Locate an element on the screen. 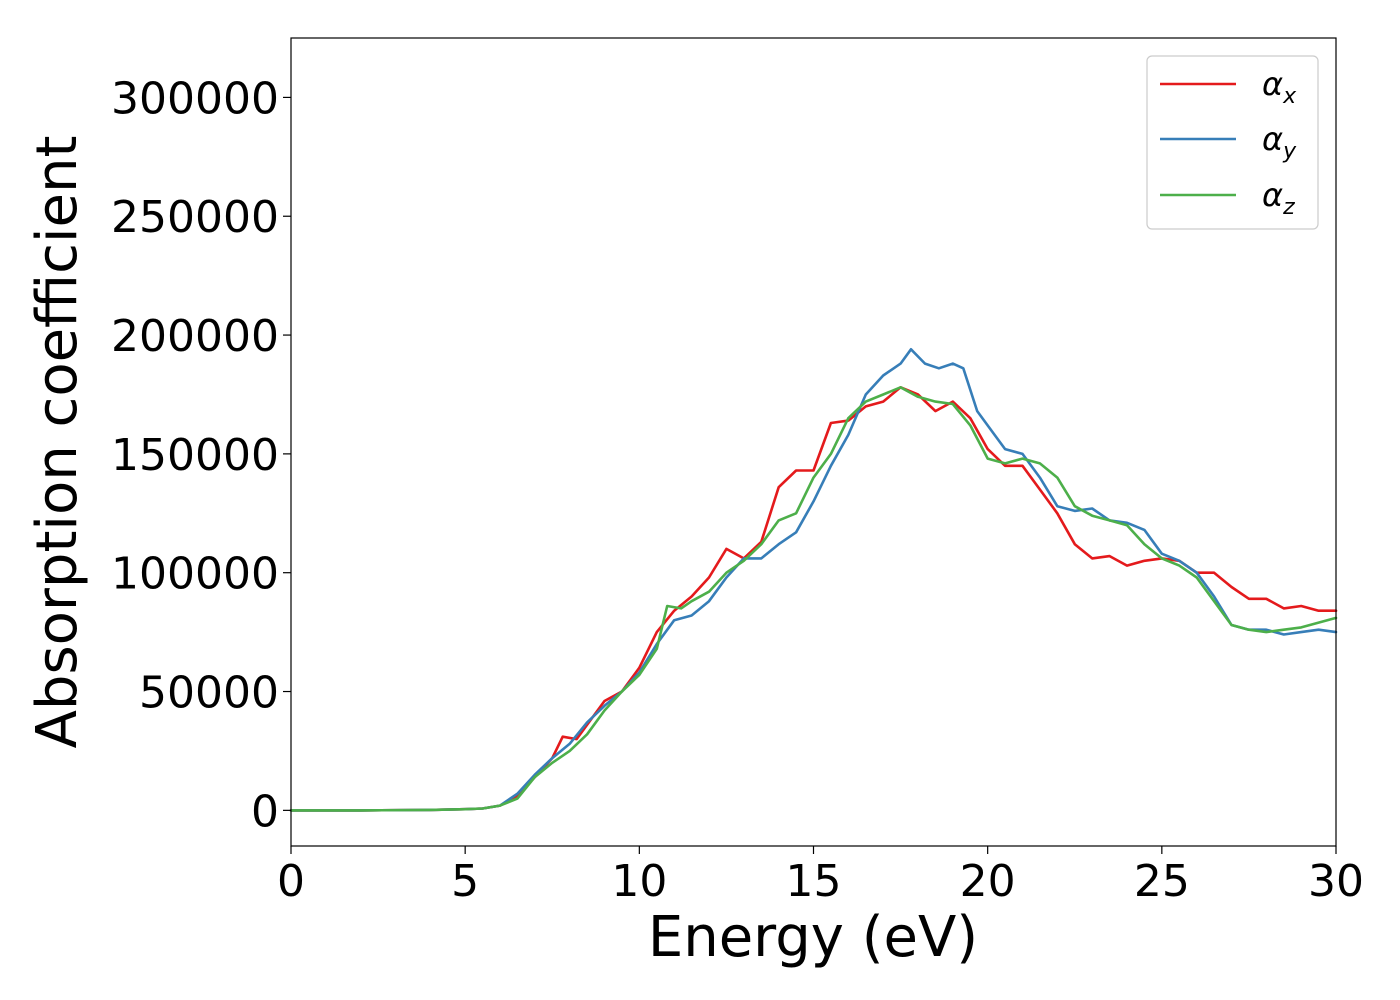  x-tick-label: 15 is located at coordinates (814, 881).